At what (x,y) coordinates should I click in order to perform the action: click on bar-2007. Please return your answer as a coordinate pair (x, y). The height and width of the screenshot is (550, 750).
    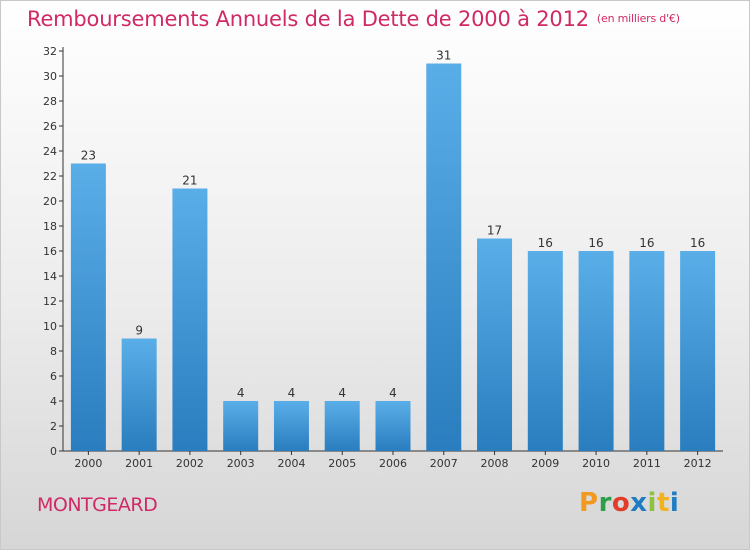
    Looking at the image, I should click on (444, 257).